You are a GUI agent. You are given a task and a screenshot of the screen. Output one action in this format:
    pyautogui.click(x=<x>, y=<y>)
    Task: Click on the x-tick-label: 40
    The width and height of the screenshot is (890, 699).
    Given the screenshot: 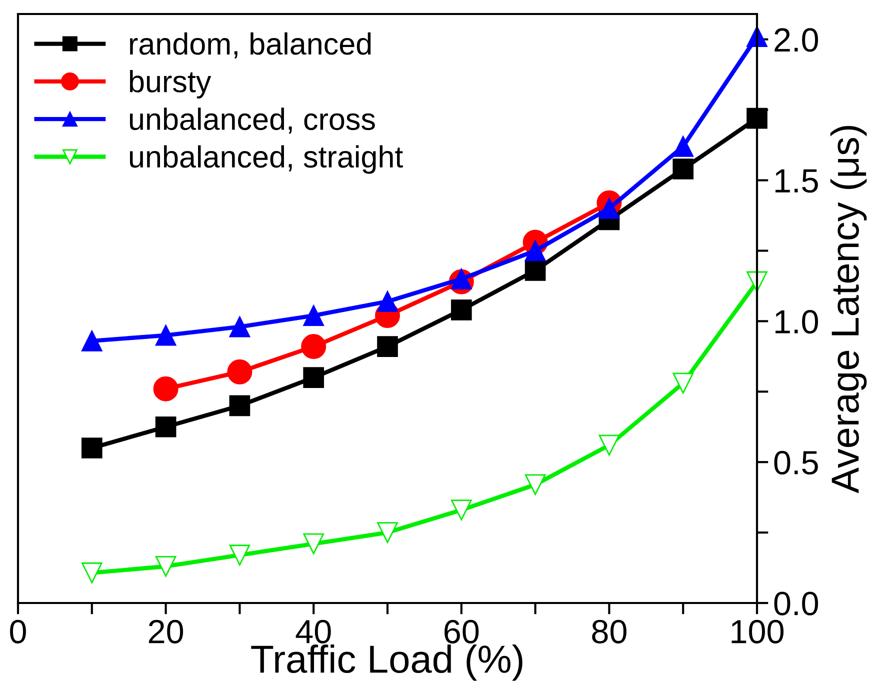 What is the action you would take?
    pyautogui.click(x=313, y=632)
    